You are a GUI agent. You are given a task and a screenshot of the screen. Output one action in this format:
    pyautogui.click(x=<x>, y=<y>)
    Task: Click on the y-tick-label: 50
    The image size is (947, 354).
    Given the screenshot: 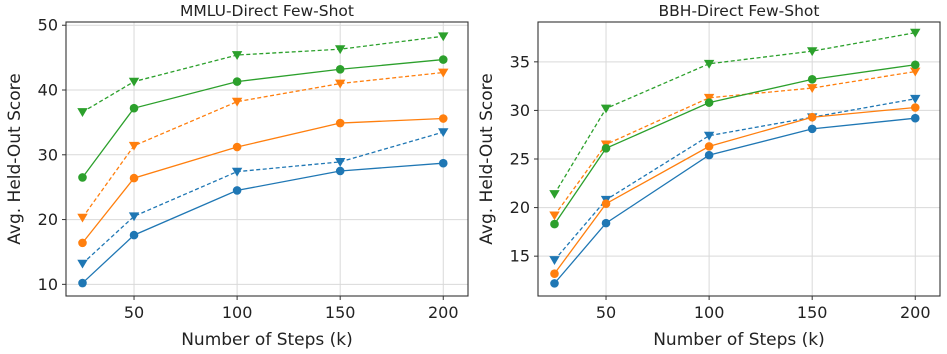 What is the action you would take?
    pyautogui.click(x=48, y=25)
    